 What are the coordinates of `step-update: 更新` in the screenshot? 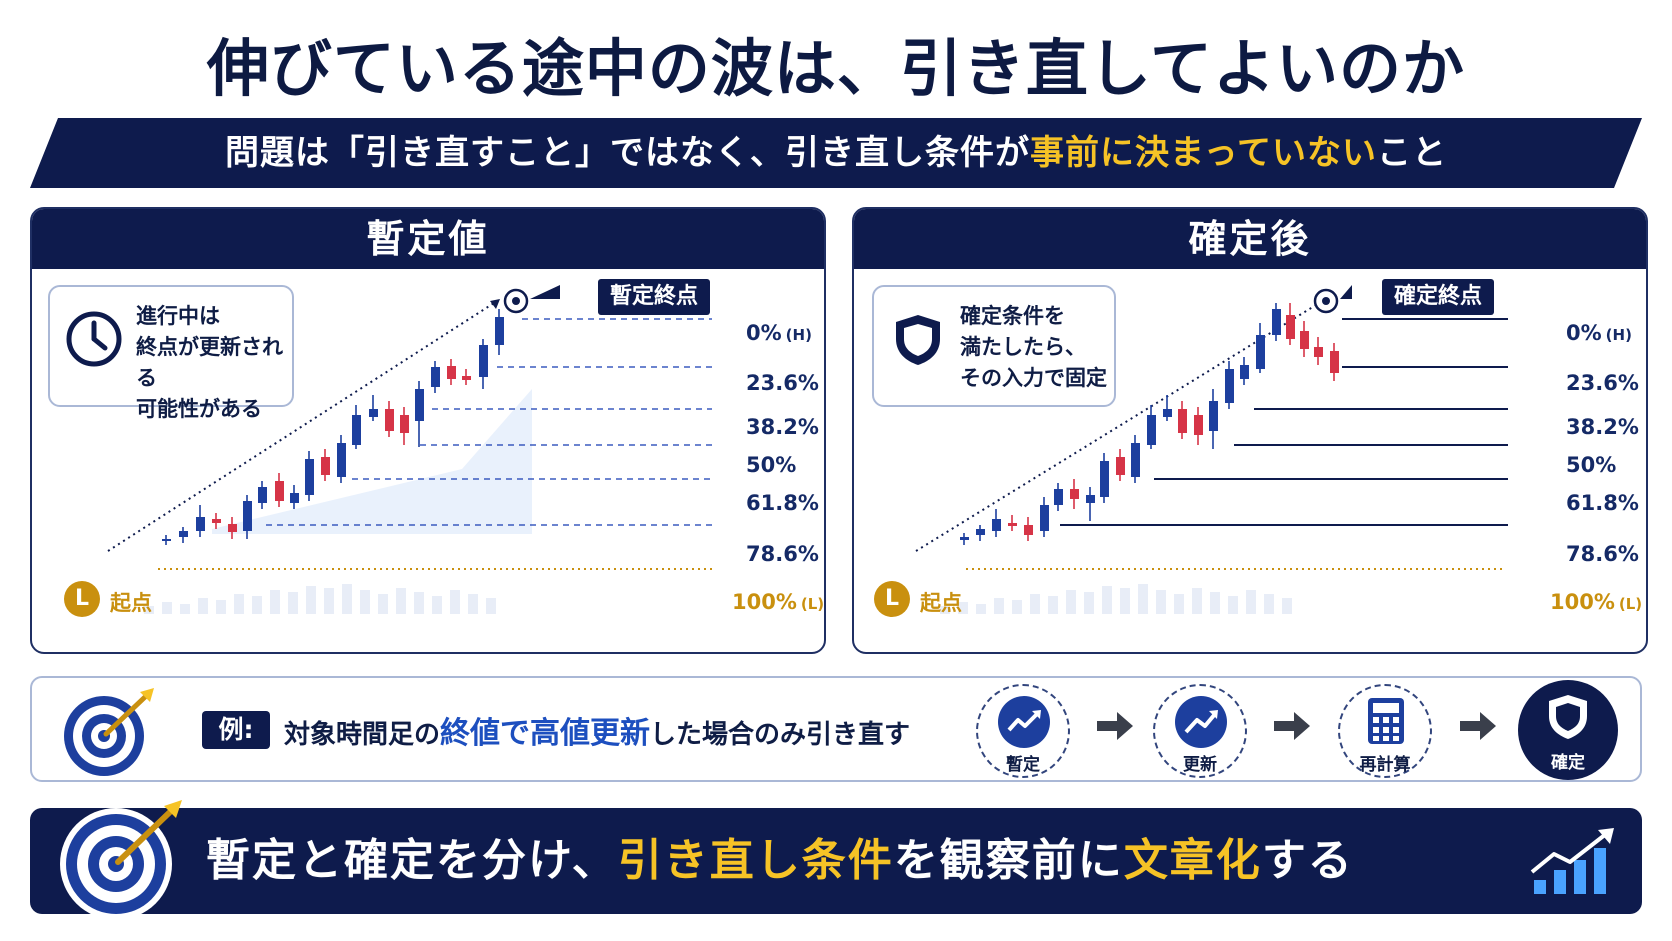 It's located at (1200, 731).